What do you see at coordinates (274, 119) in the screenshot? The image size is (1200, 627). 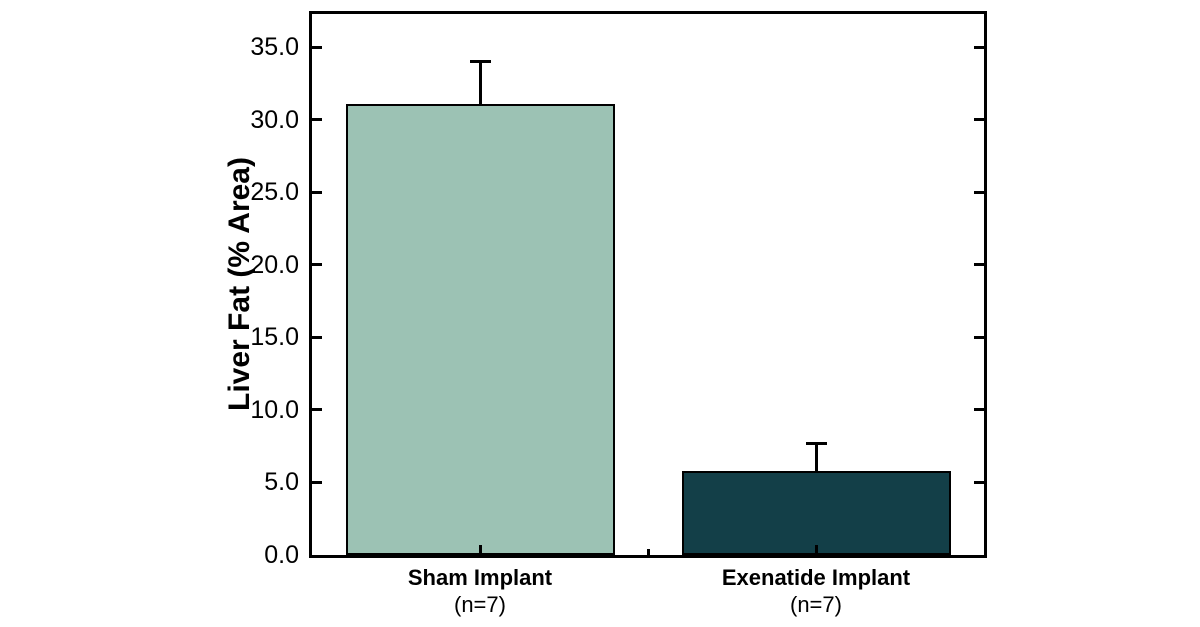 I see `y-tick-label: 30.0` at bounding box center [274, 119].